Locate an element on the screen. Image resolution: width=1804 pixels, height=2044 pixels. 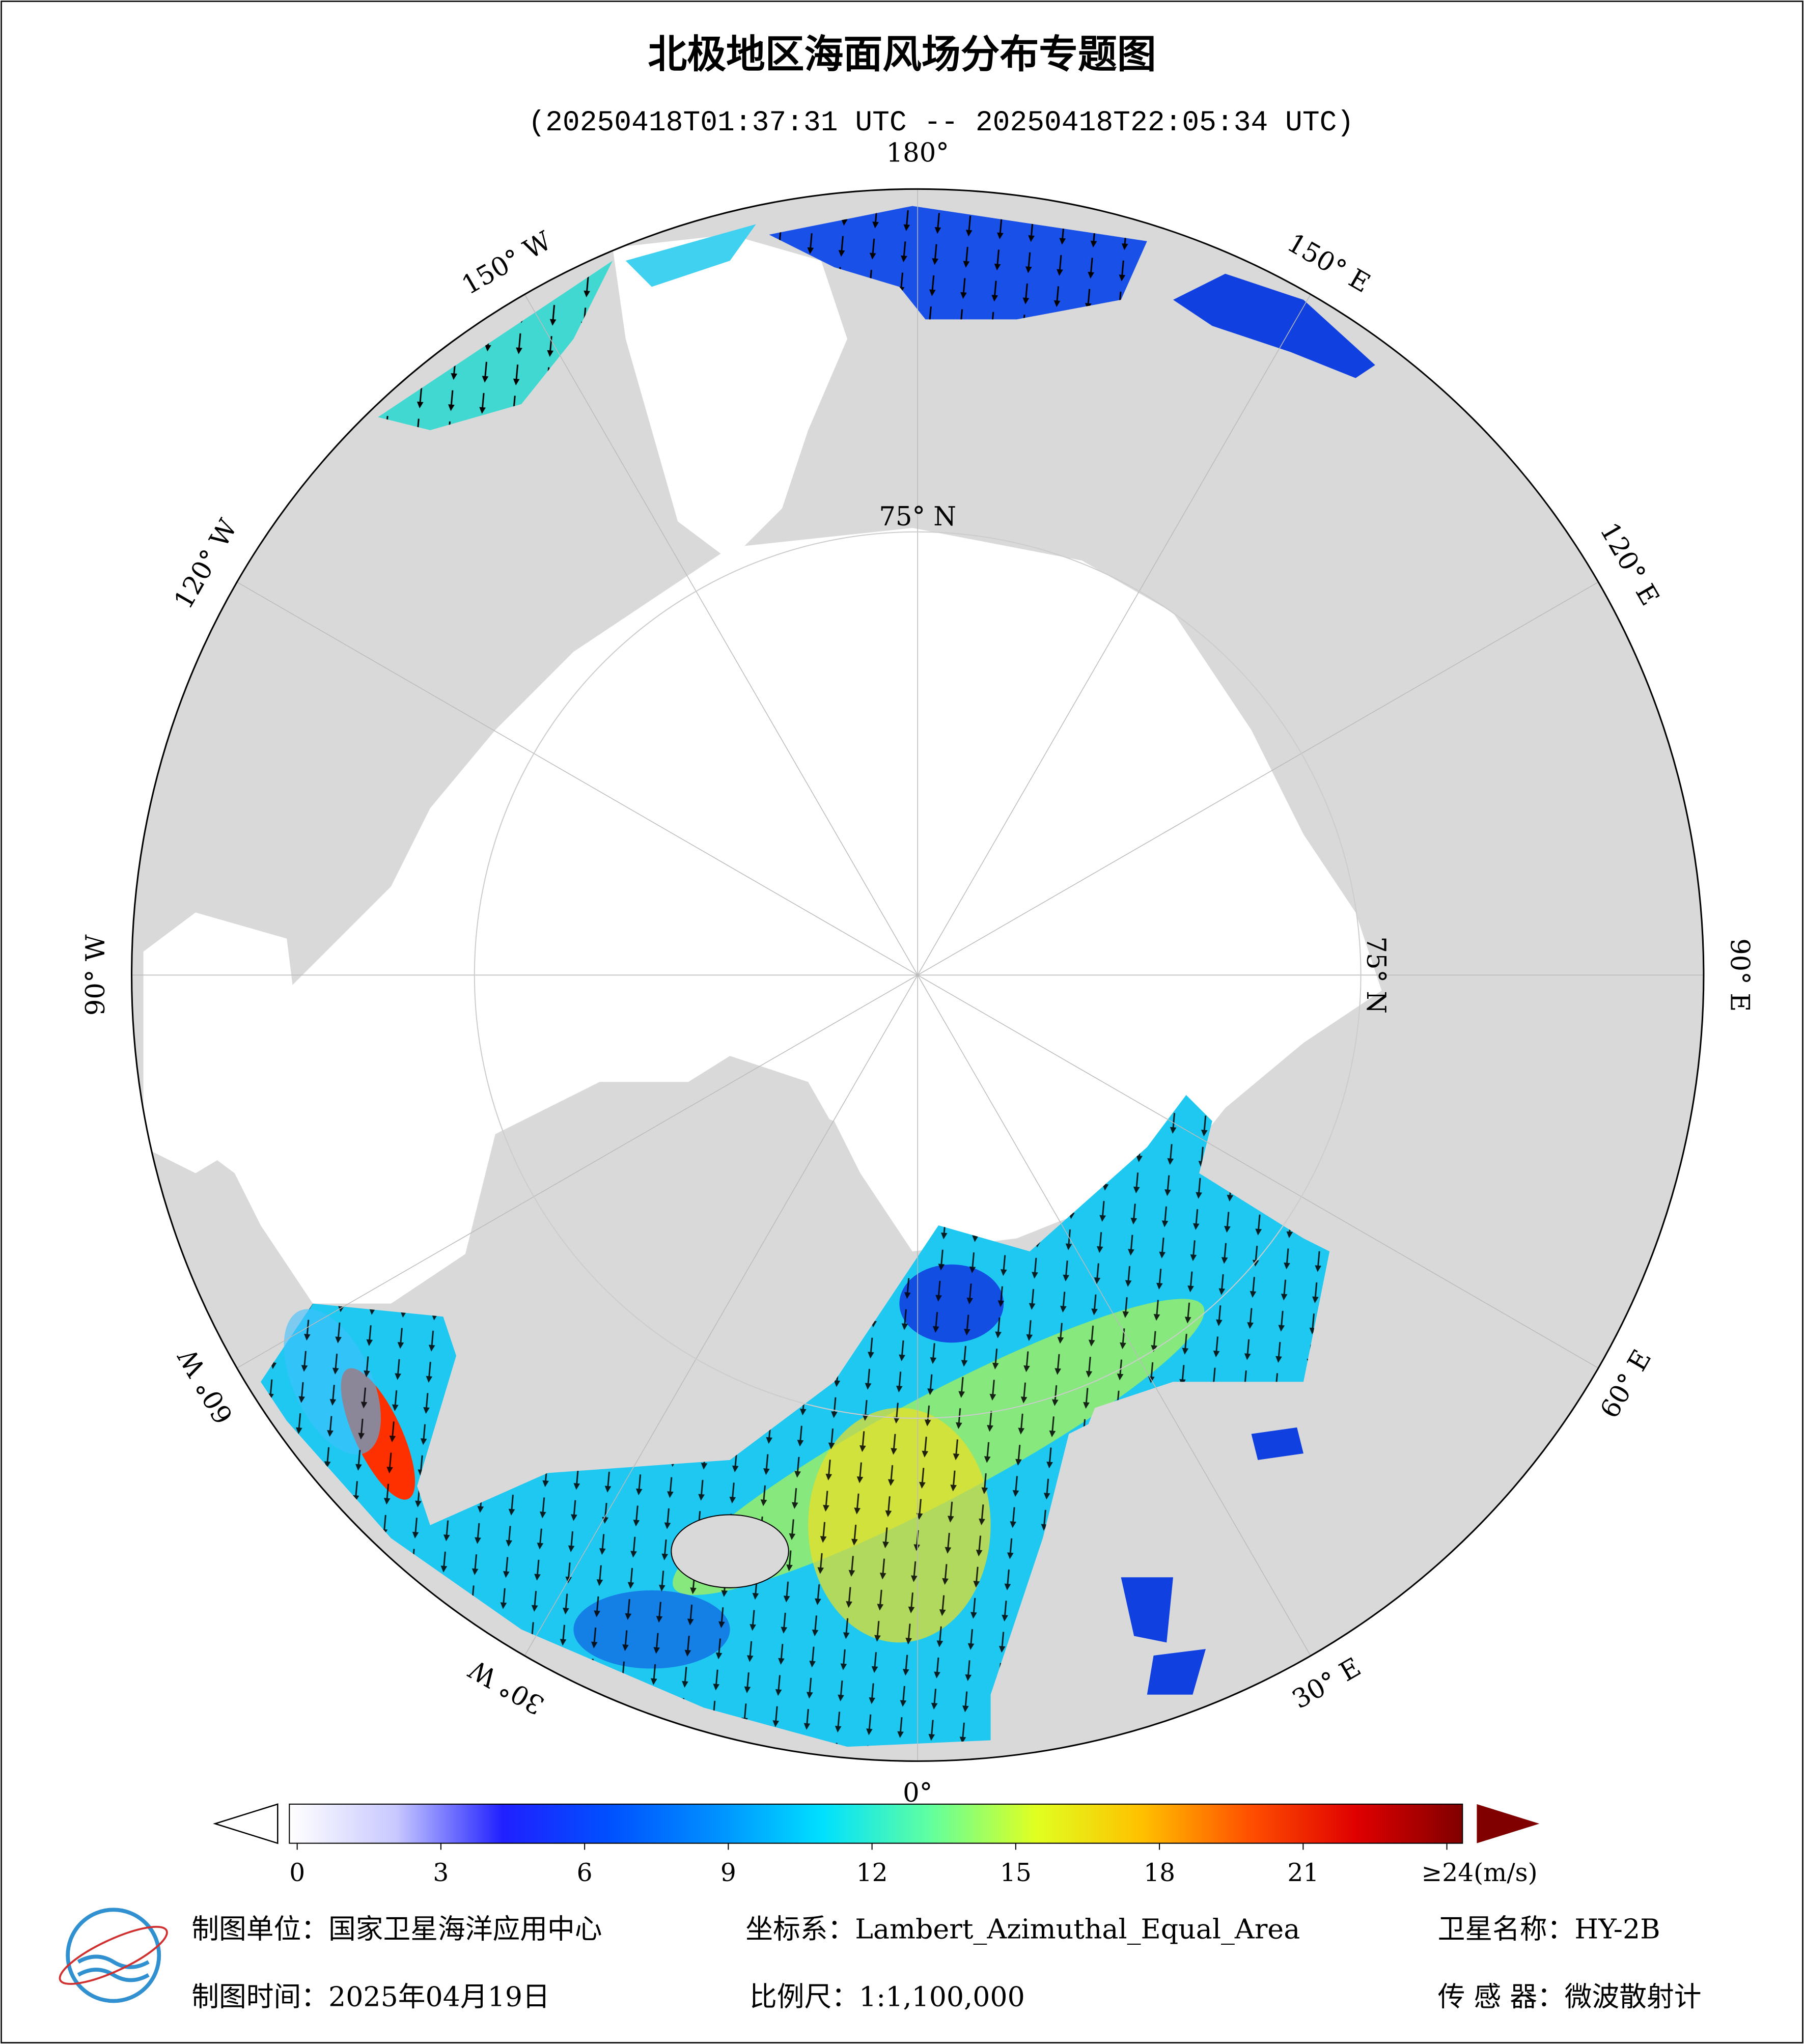
colorbar-tick-label: 15 is located at coordinates (1016, 1873).